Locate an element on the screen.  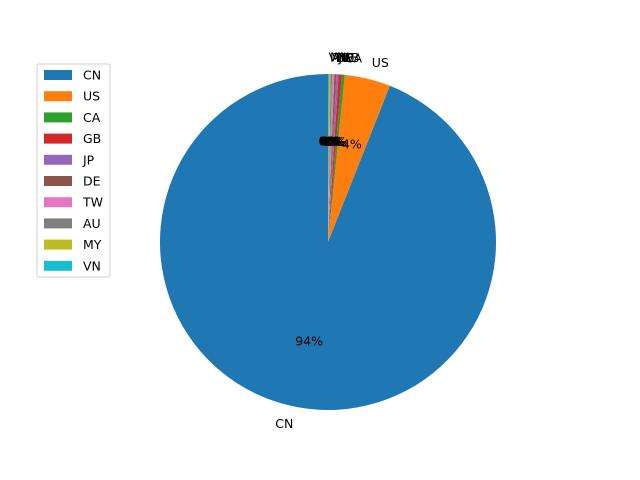
category-label-cn: CN is located at coordinates (284, 423).